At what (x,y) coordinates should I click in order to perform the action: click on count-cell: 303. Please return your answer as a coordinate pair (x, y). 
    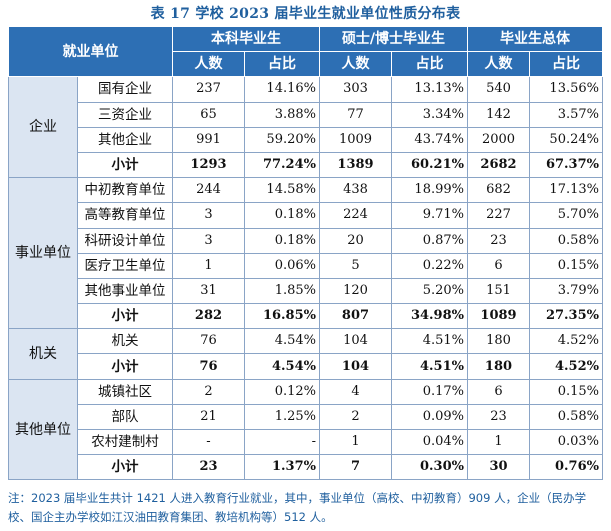
    Looking at the image, I should click on (355, 89).